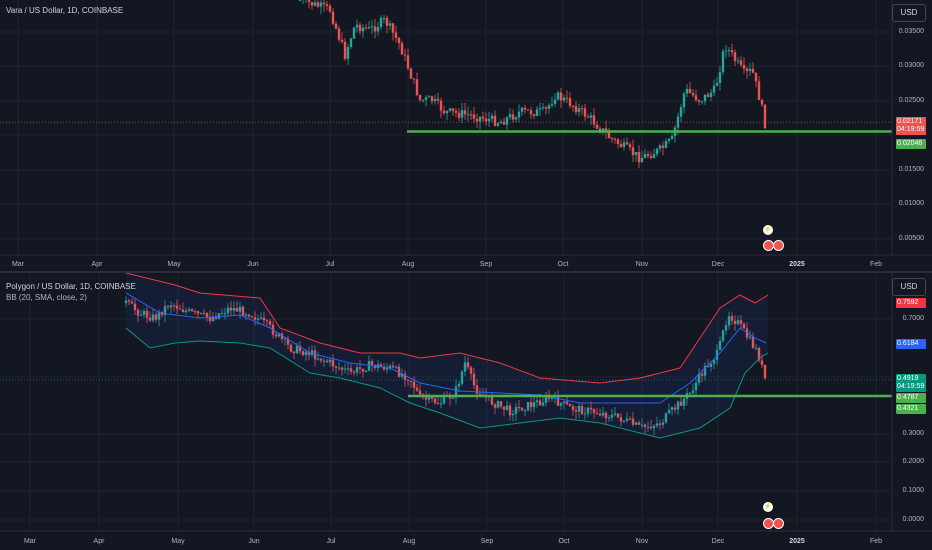  I want to click on x-tick: Jun, so click(254, 541).